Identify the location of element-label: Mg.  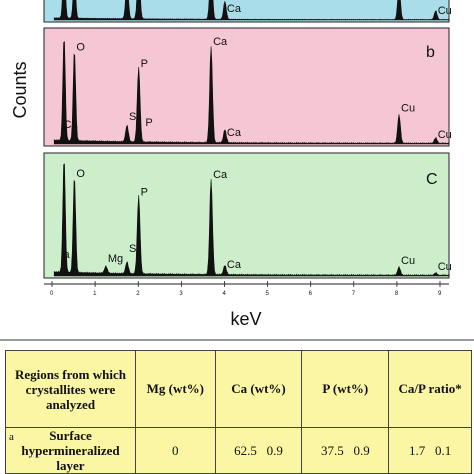
(115, 259).